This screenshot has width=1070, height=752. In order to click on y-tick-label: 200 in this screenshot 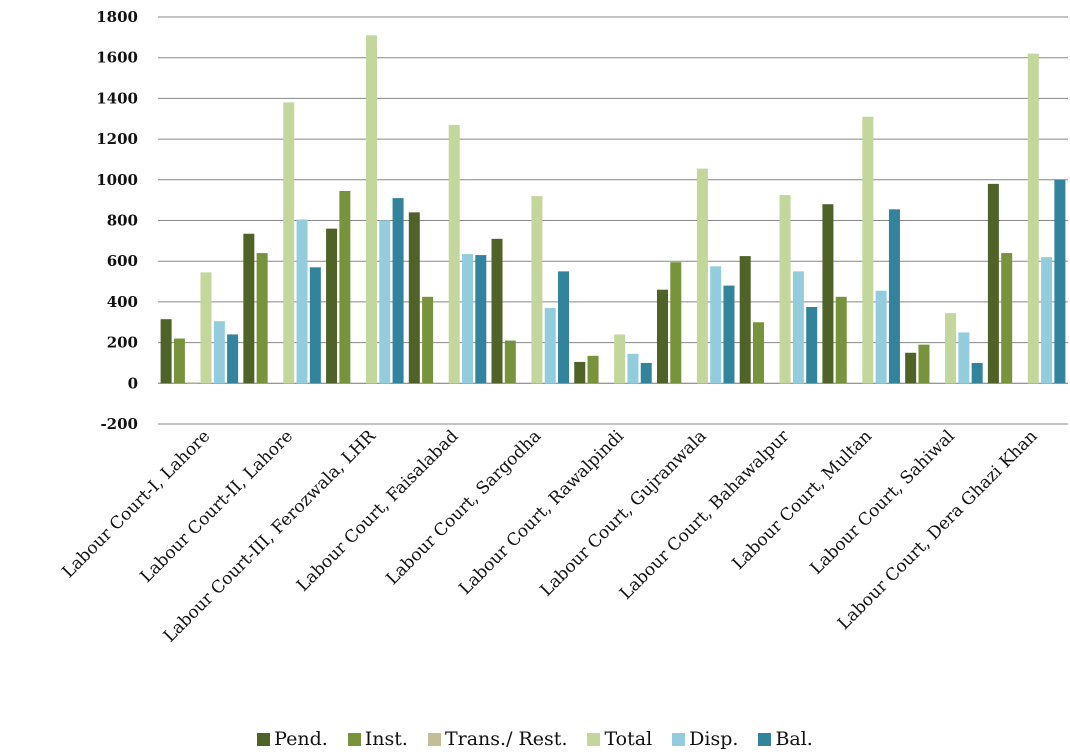, I will do `click(122, 343)`.